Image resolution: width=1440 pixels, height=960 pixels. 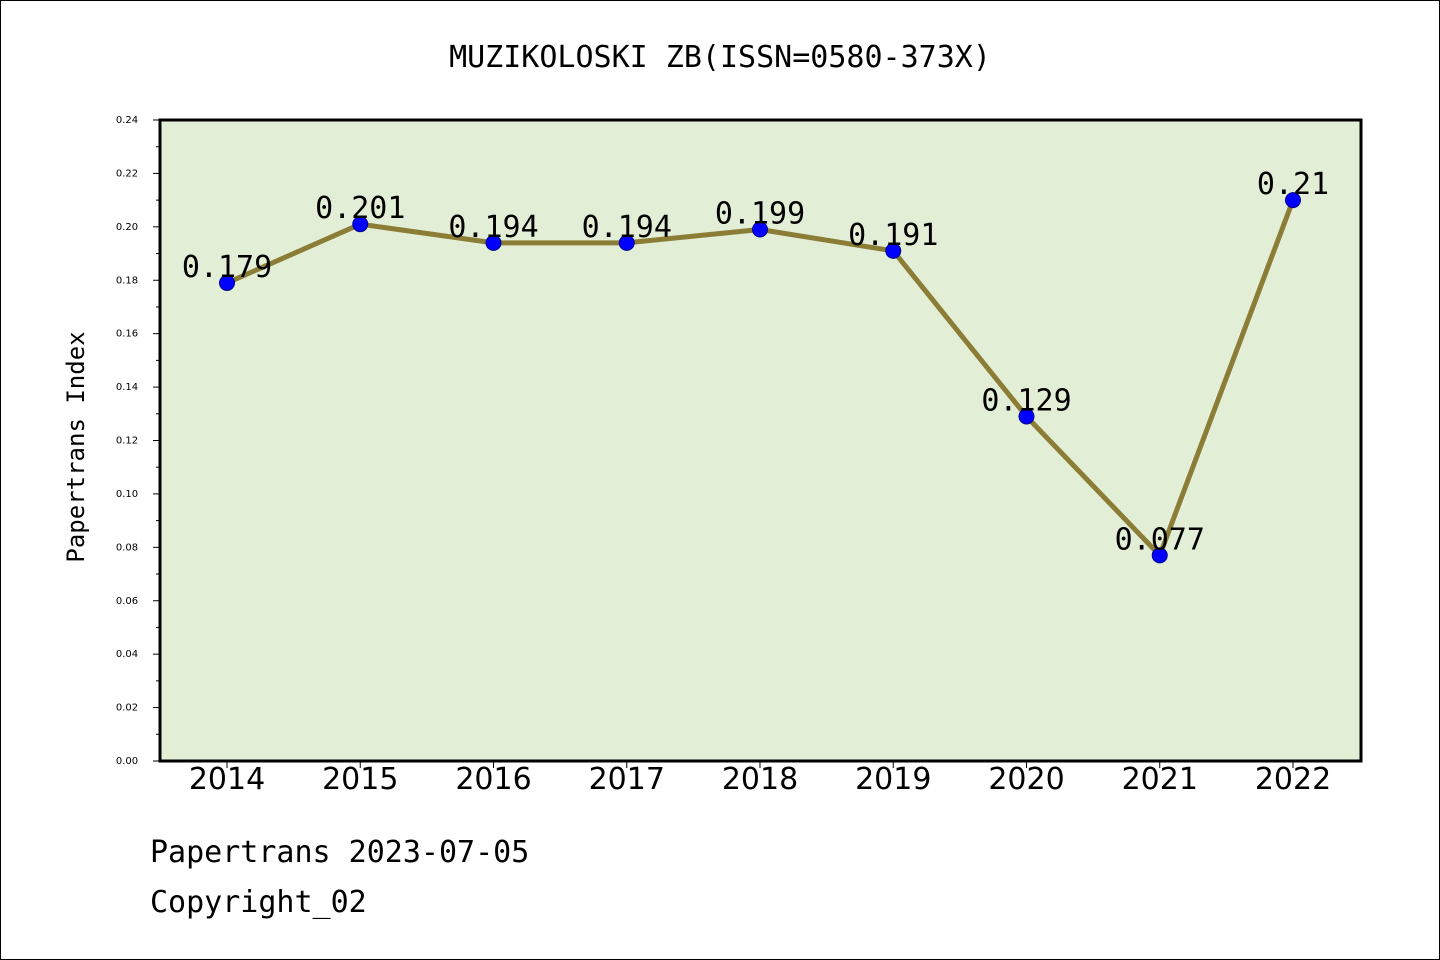 What do you see at coordinates (127, 120) in the screenshot?
I see `y-tick-label: 0.24` at bounding box center [127, 120].